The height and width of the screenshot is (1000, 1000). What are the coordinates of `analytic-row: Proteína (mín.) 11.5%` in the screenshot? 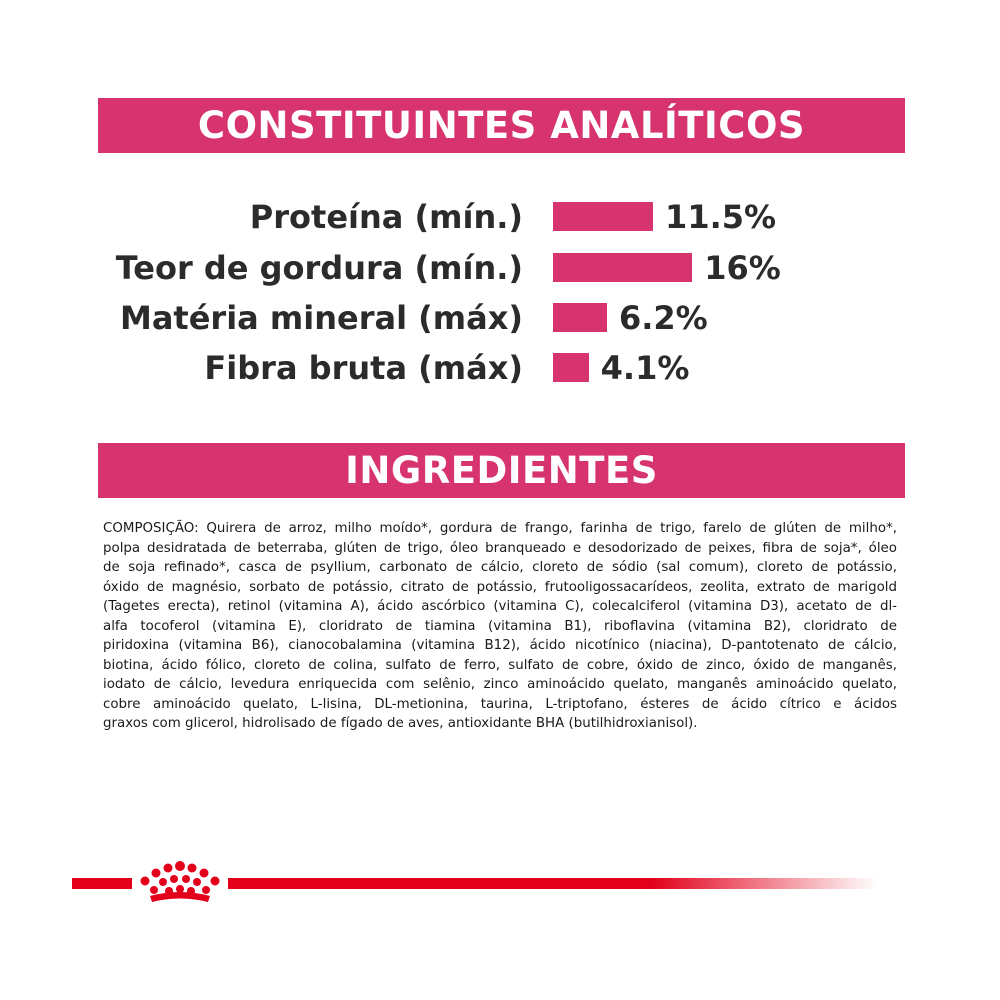 It's located at (500, 217).